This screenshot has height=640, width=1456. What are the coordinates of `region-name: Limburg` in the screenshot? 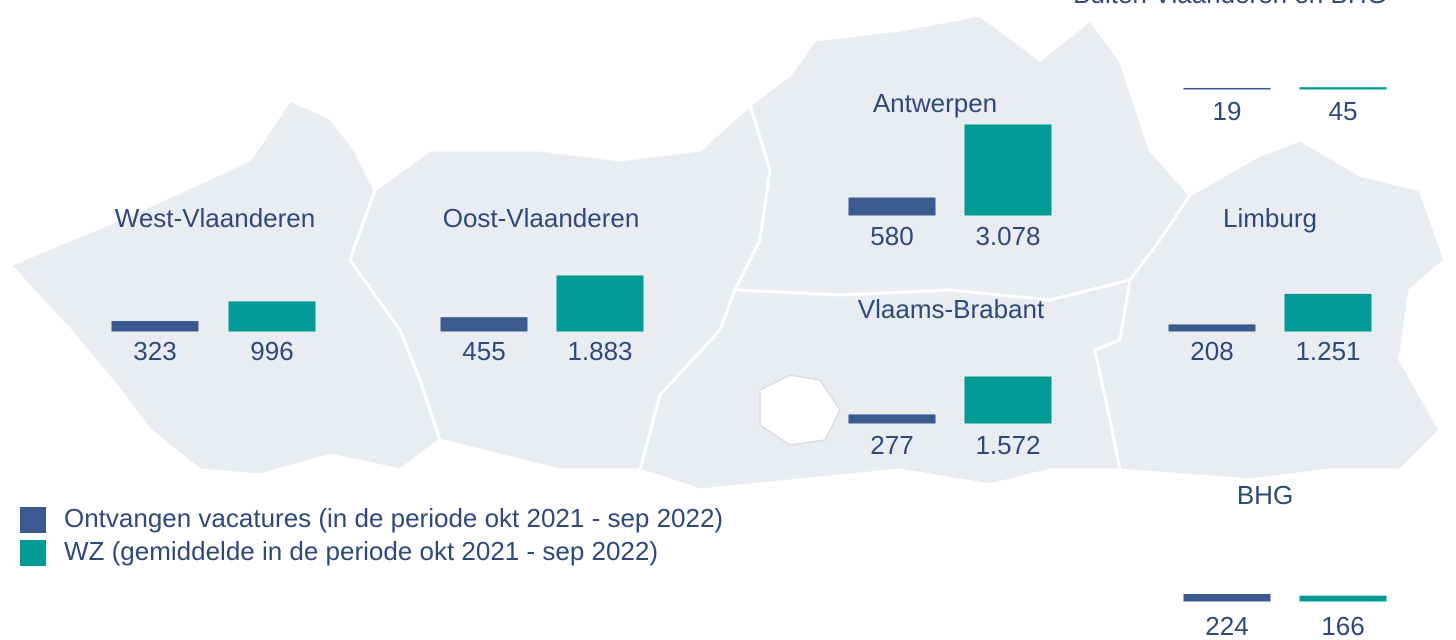 It's located at (1270, 218).